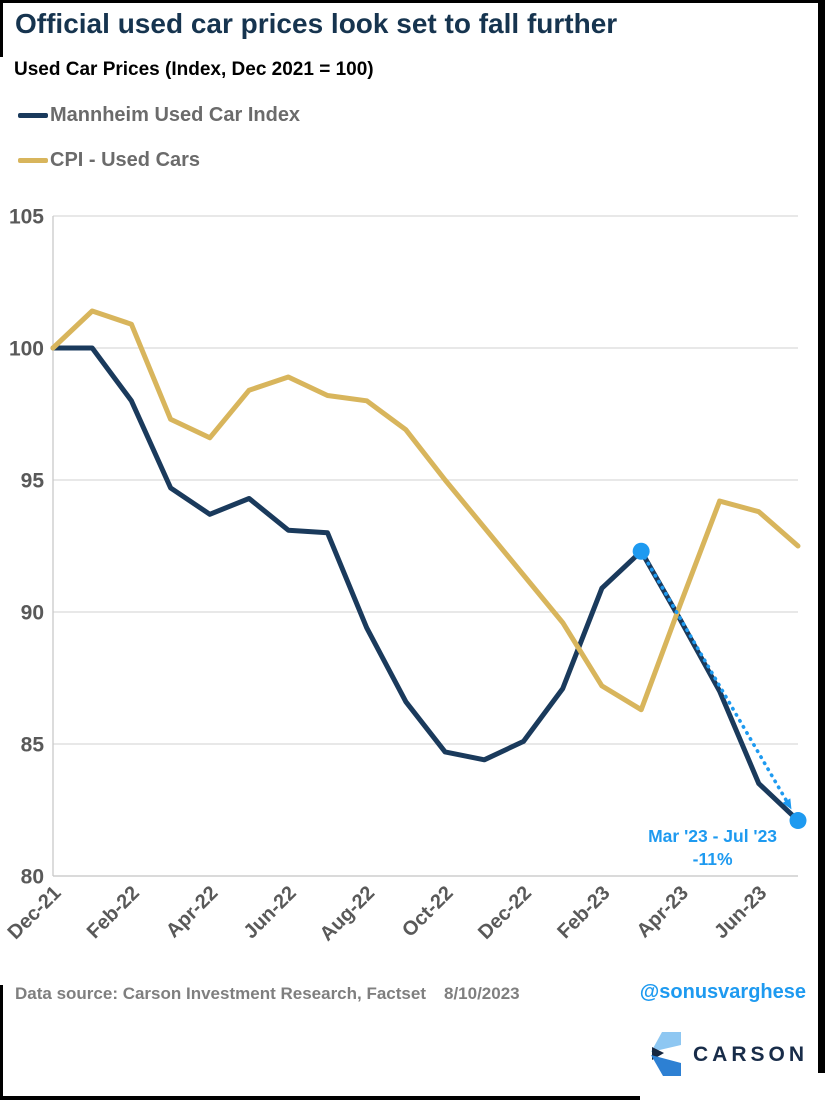  Describe the element at coordinates (750, 1054) in the screenshot. I see `carson-logo-text: CARSON` at that location.